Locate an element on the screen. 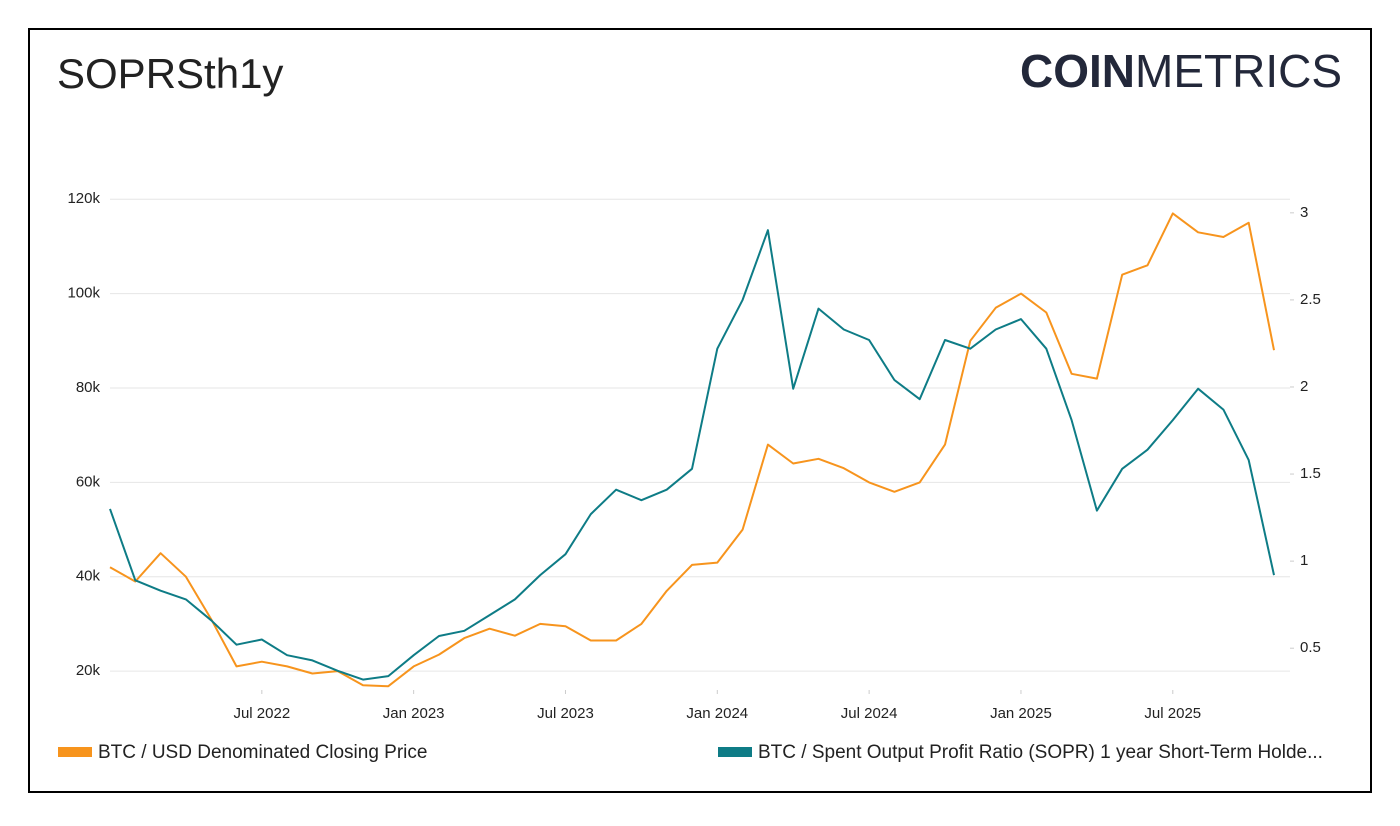 Image resolution: width=1400 pixels, height=826 pixels. y2-tick-label: 1 is located at coordinates (1304, 560).